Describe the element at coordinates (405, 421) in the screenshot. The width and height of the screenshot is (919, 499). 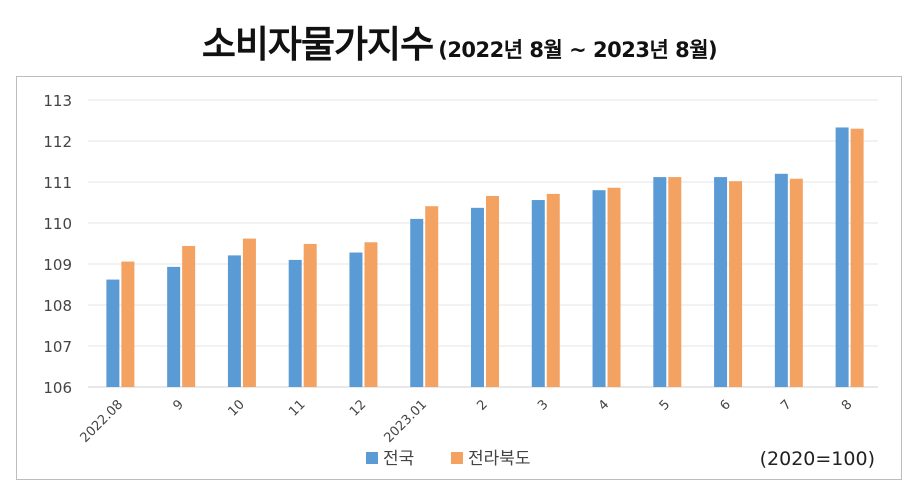
I see `x-tick-label: 2023.01` at that location.